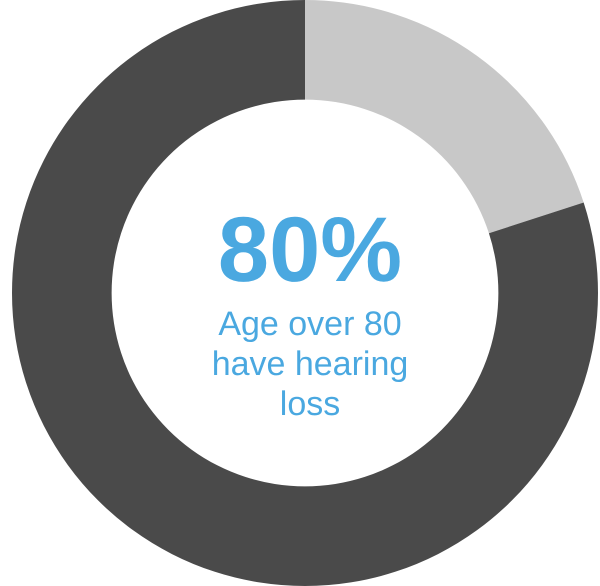 The image size is (600, 586). Describe the element at coordinates (310, 364) in the screenshot. I see `text: Age over 80 have hearing loss` at that location.